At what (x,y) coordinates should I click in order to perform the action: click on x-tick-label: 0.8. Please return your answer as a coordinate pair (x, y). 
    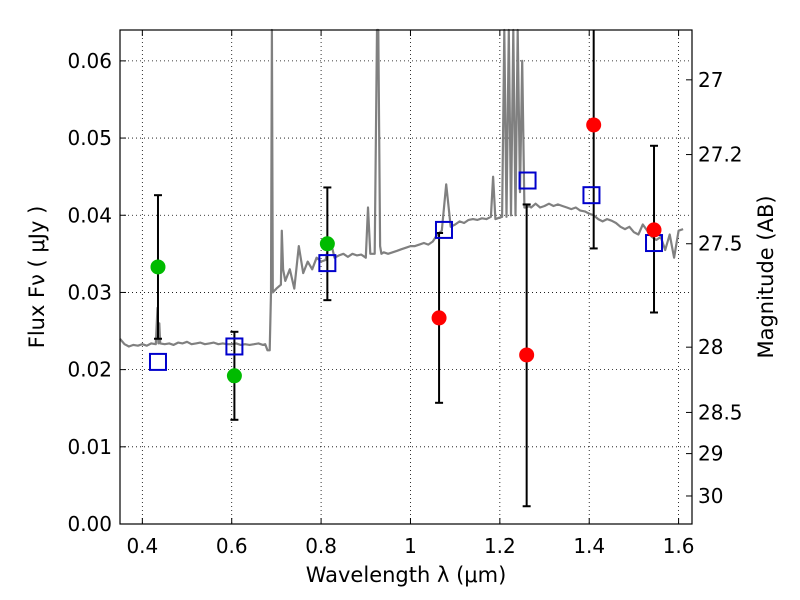
    Looking at the image, I should click on (321, 546).